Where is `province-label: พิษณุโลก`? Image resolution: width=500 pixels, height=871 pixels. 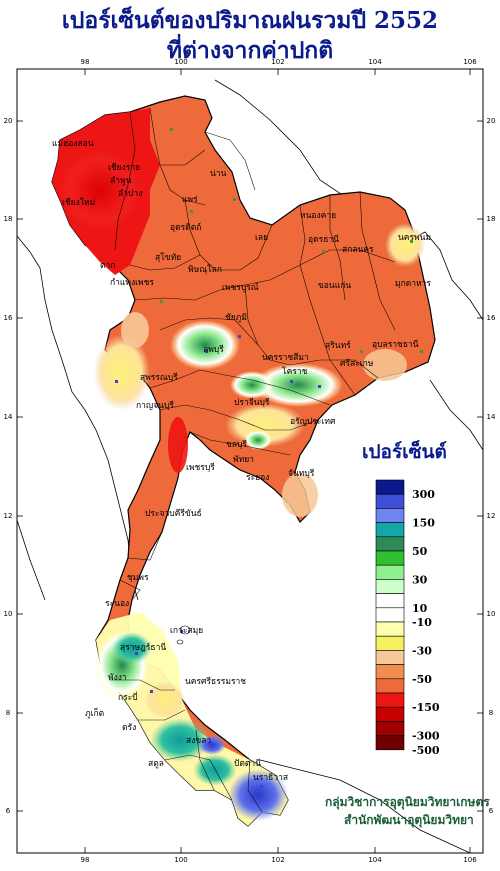 province-label: พิษณุโลก is located at coordinates (205, 269).